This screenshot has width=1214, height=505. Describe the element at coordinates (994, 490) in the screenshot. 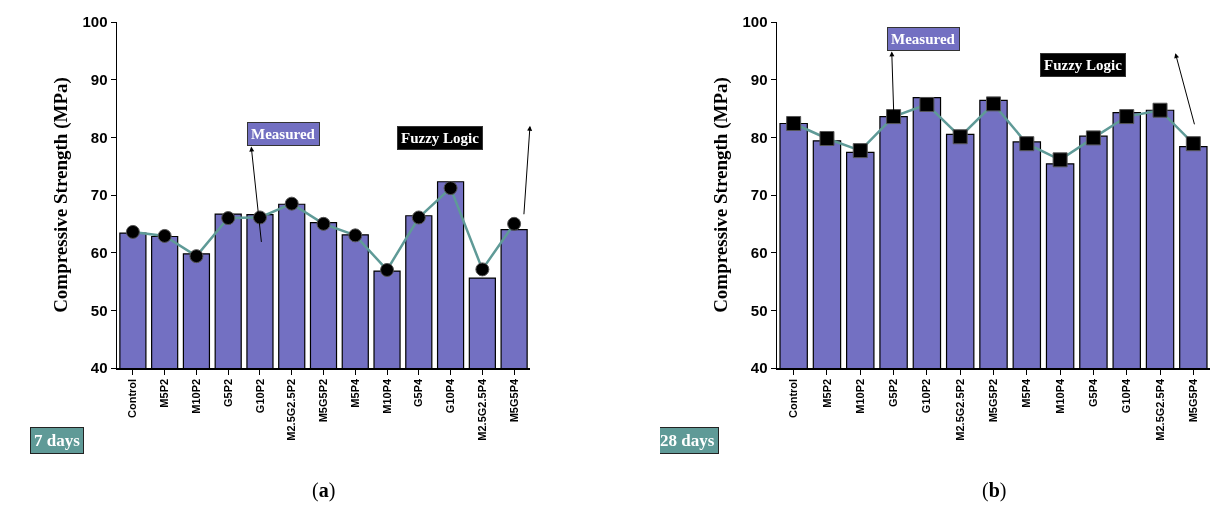

I see `text: (b)` at that location.